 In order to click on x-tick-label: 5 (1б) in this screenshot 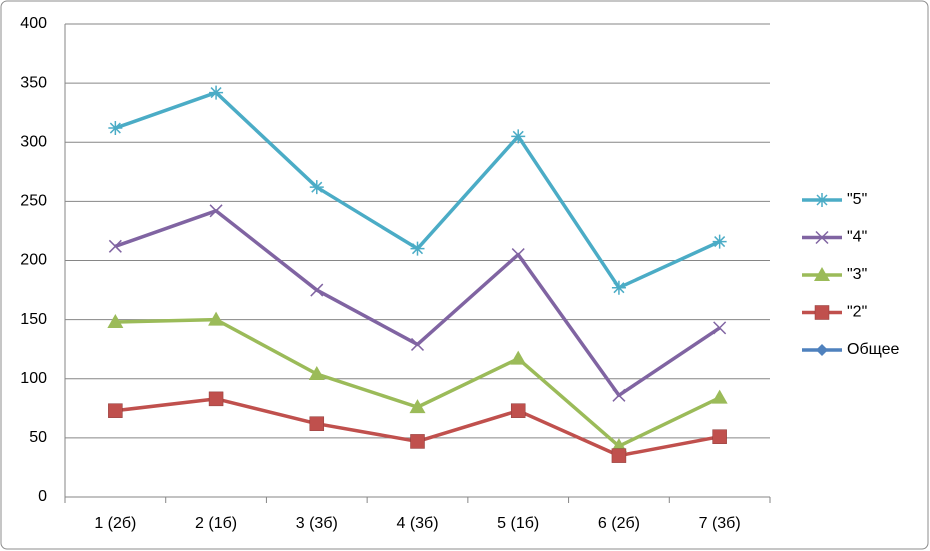, I will do `click(518, 523)`.